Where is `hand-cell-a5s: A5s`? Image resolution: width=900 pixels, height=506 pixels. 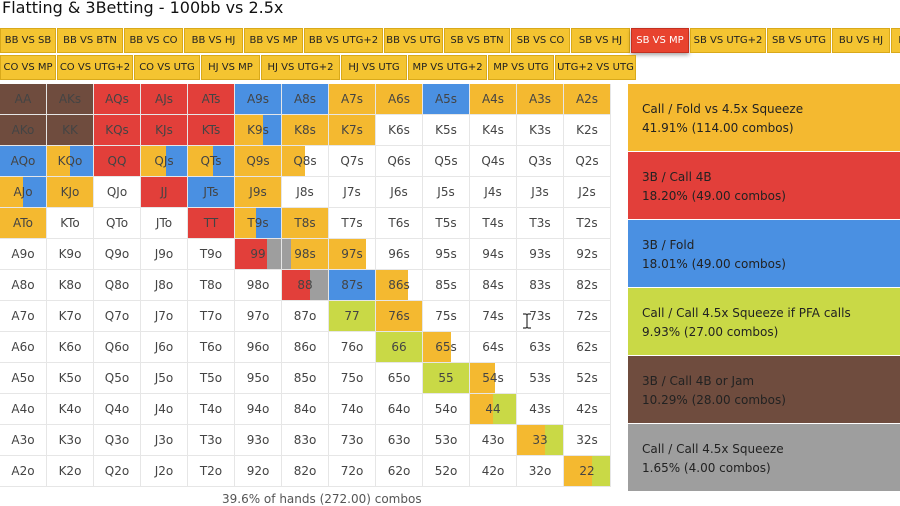
hand-cell-a5s: A5s is located at coordinates (446, 99).